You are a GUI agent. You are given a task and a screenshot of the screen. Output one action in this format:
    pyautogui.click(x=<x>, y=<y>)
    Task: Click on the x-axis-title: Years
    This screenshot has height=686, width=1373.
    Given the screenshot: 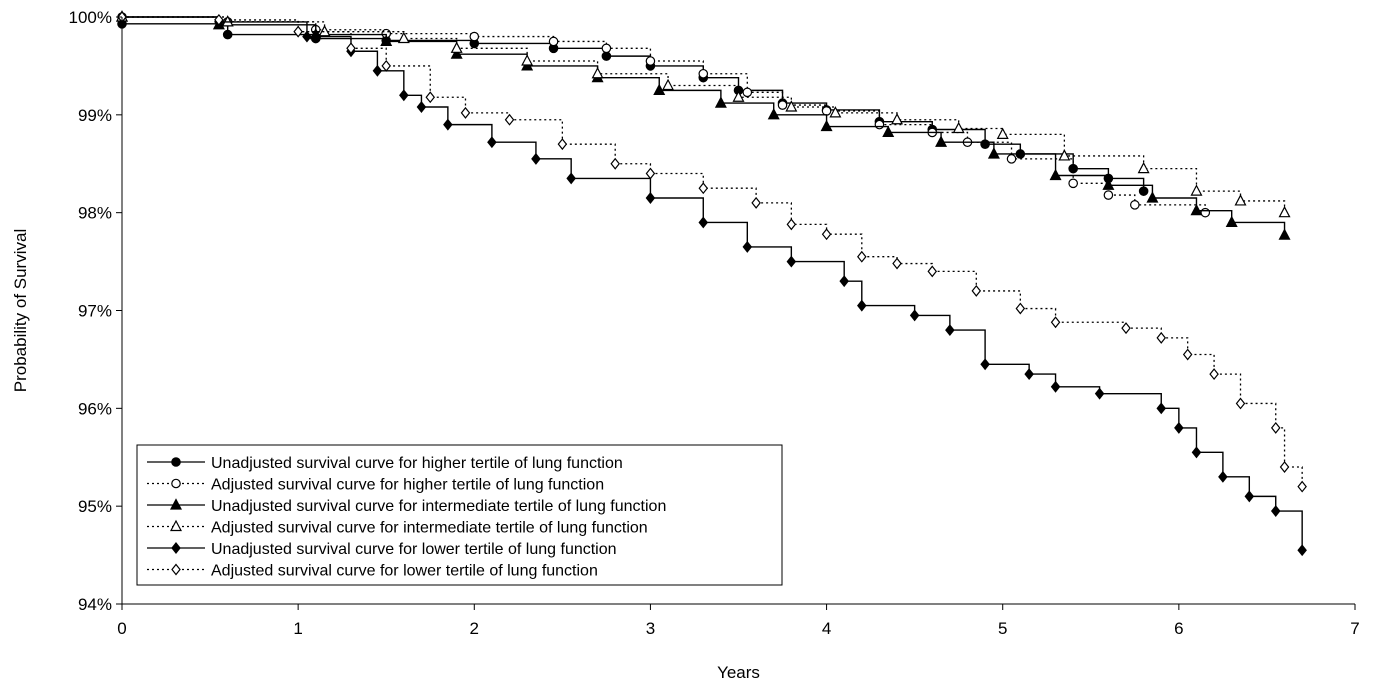 What is the action you would take?
    pyautogui.click(x=738, y=672)
    